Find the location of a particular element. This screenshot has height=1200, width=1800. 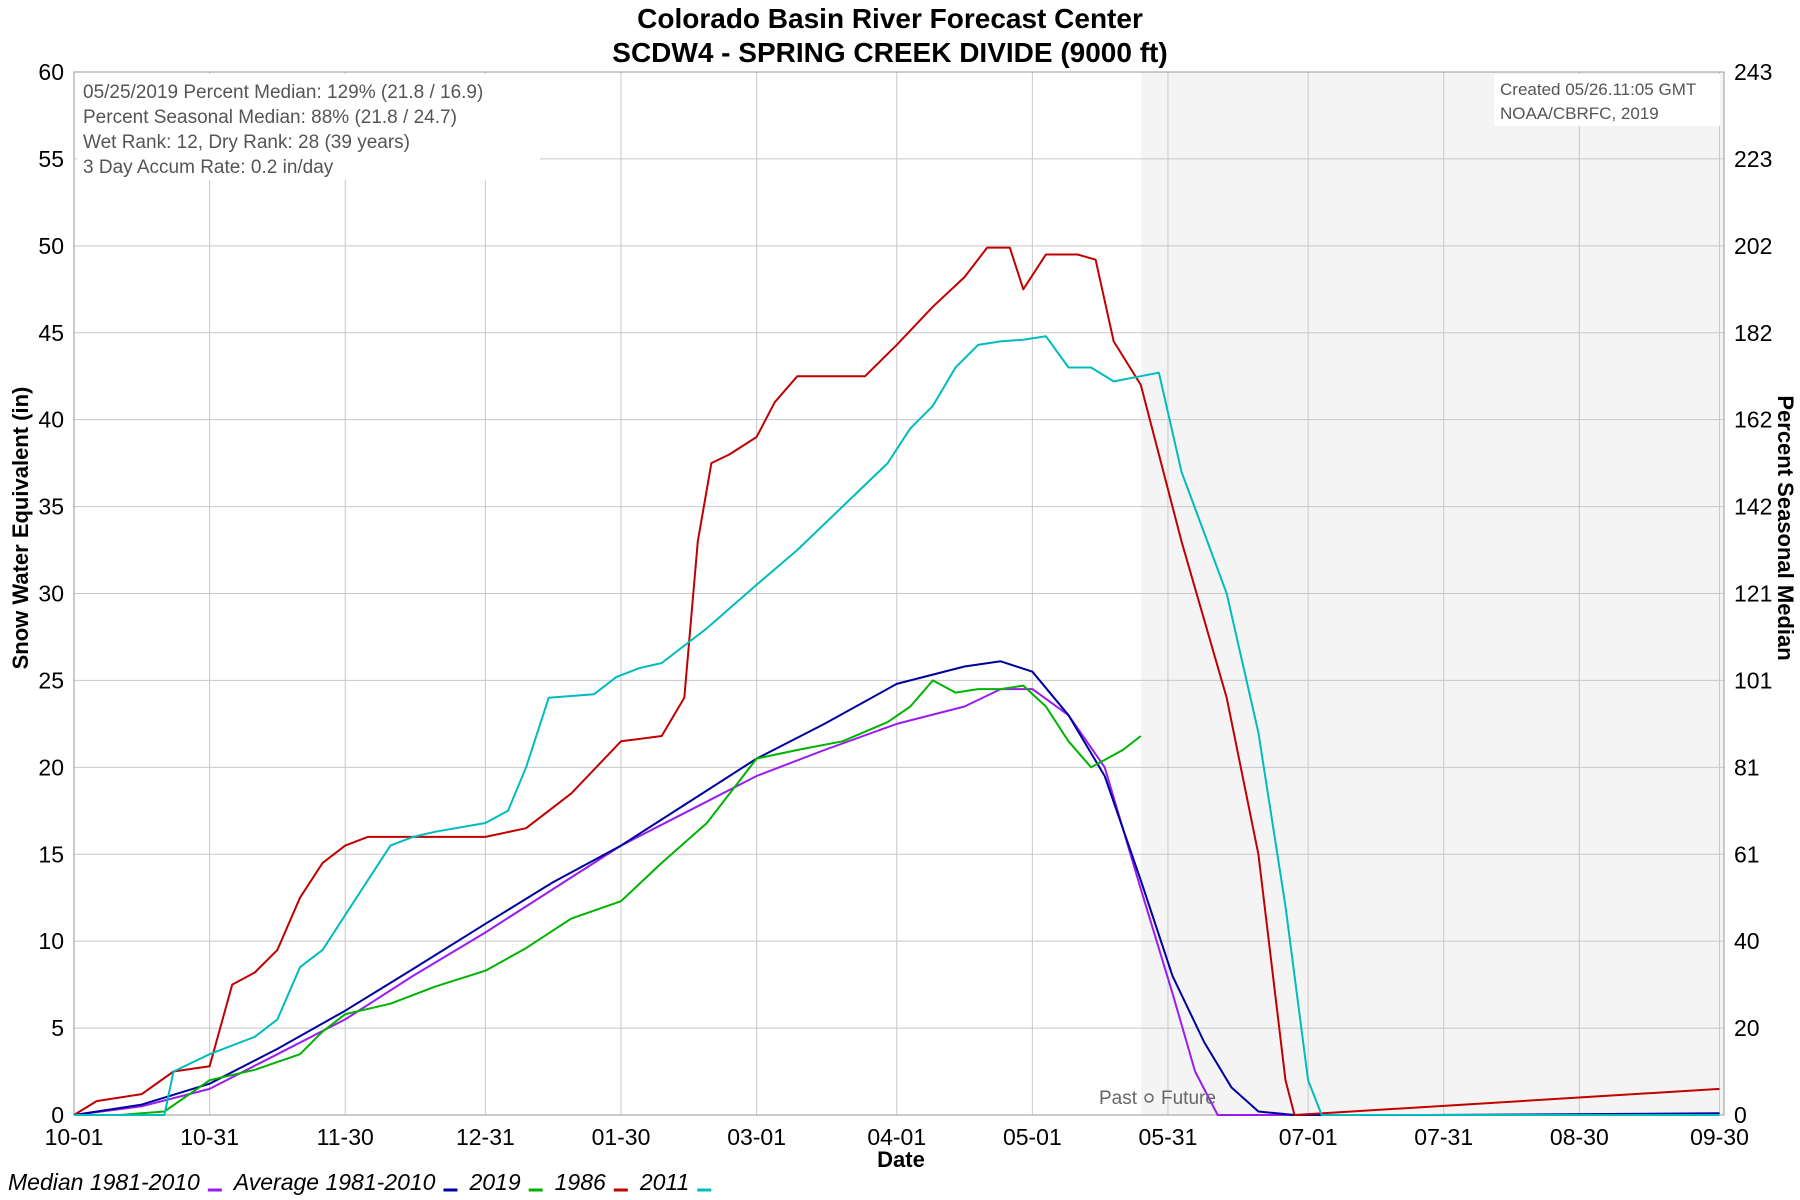

y2-tick-label: 121 is located at coordinates (1753, 594).